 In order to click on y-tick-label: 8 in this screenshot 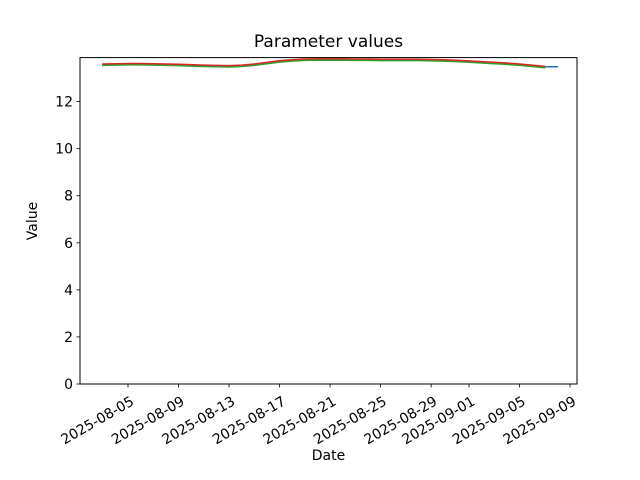, I will do `click(68, 197)`.